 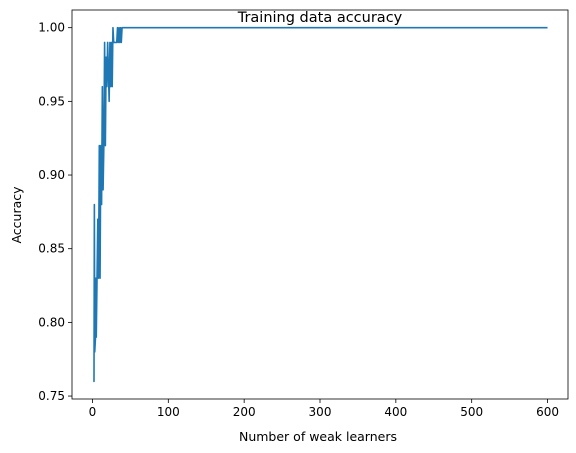 What do you see at coordinates (16, 215) in the screenshot?
I see `y-axis-label: Accuracy` at bounding box center [16, 215].